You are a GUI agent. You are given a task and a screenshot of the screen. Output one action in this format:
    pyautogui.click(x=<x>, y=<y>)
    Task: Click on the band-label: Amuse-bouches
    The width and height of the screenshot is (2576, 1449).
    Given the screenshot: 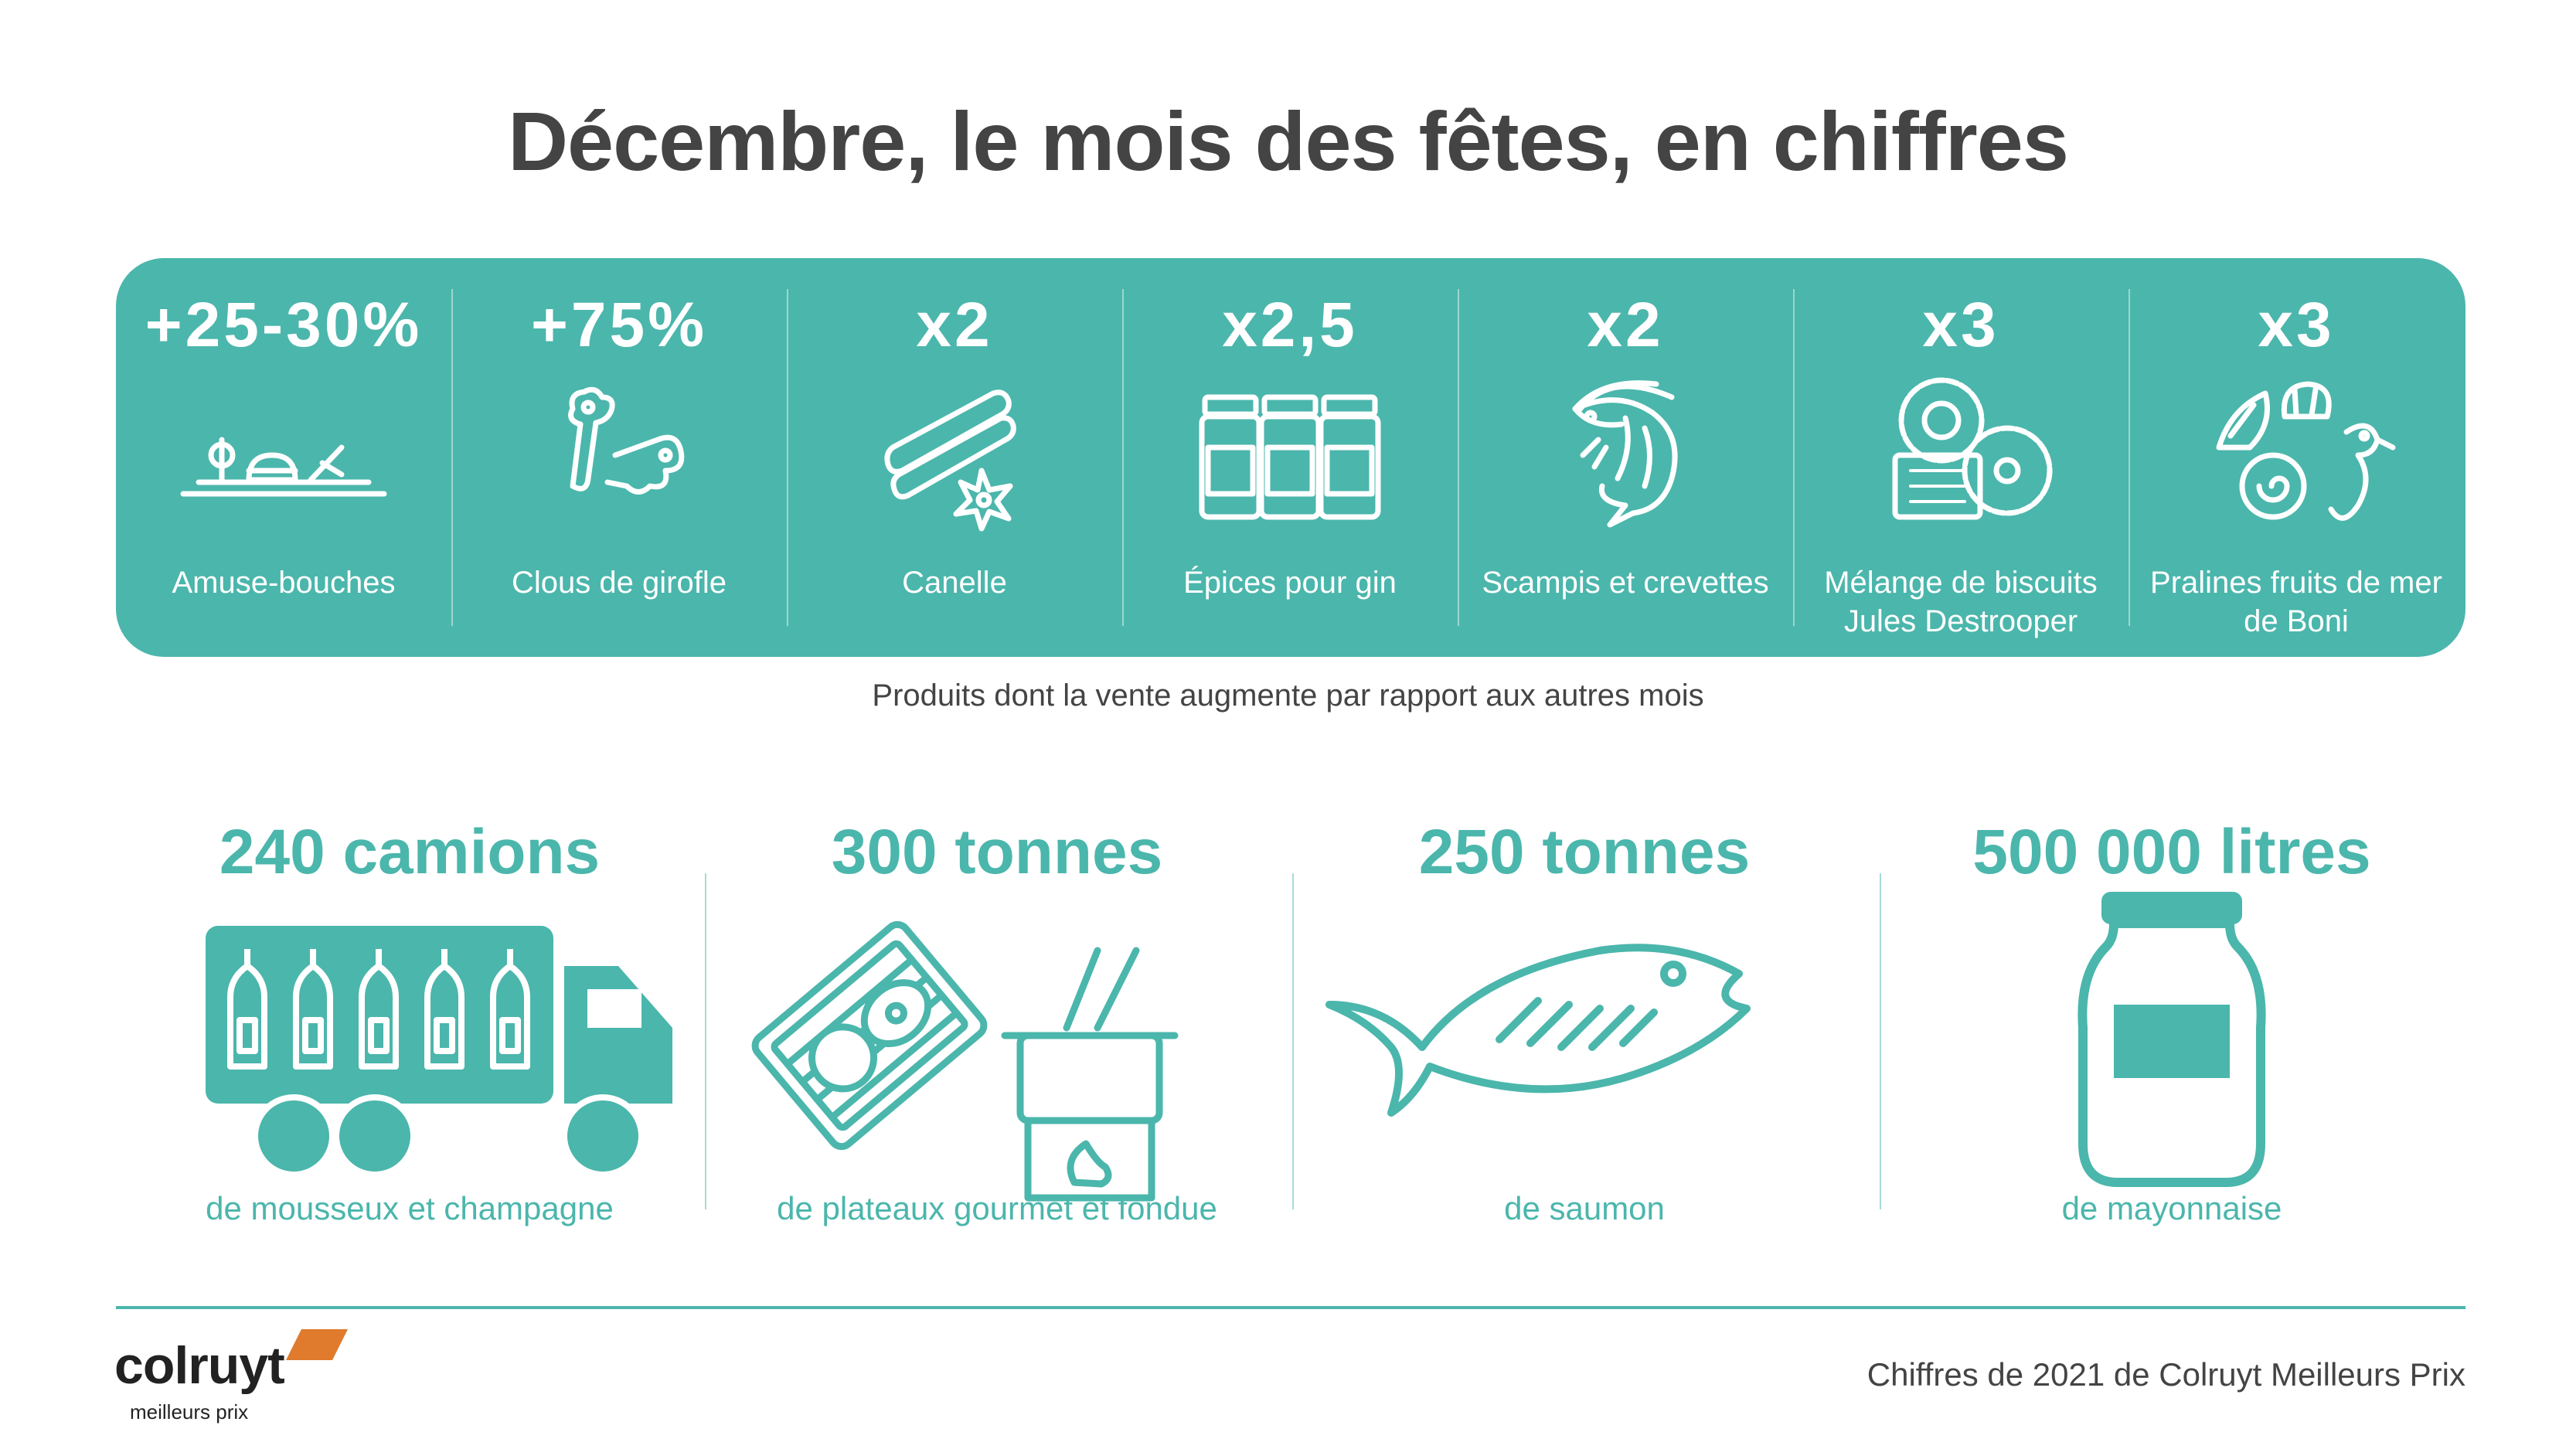 What is the action you would take?
    pyautogui.click(x=284, y=583)
    